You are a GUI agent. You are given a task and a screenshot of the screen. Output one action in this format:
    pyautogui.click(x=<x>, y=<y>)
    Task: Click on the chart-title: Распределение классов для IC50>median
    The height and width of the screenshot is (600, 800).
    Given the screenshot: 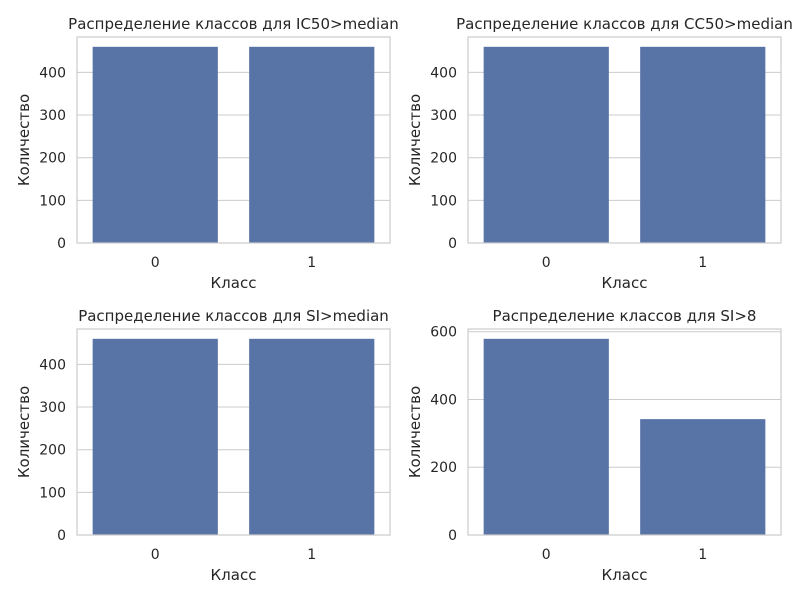 What is the action you would take?
    pyautogui.click(x=233, y=24)
    